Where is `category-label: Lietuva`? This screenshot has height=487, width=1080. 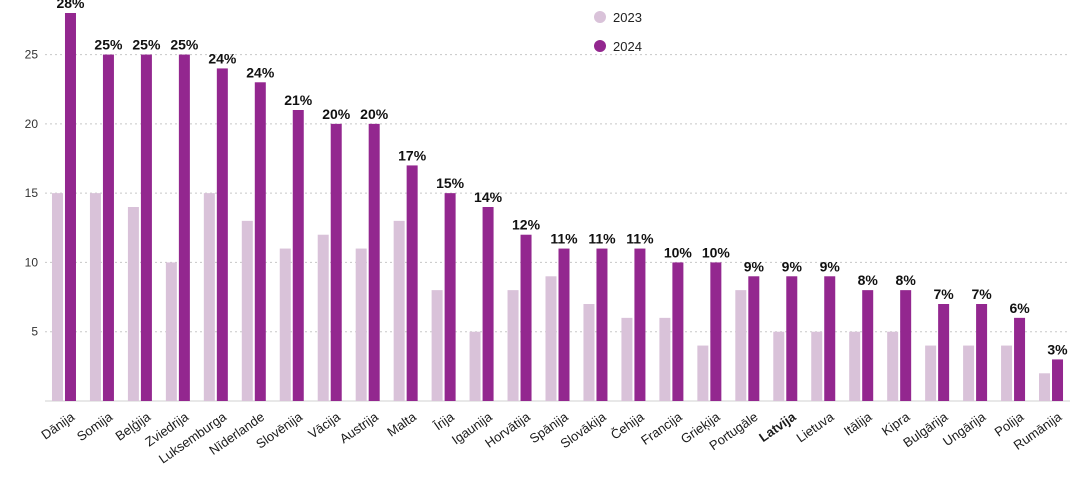 category-label: Lietuva is located at coordinates (816, 427).